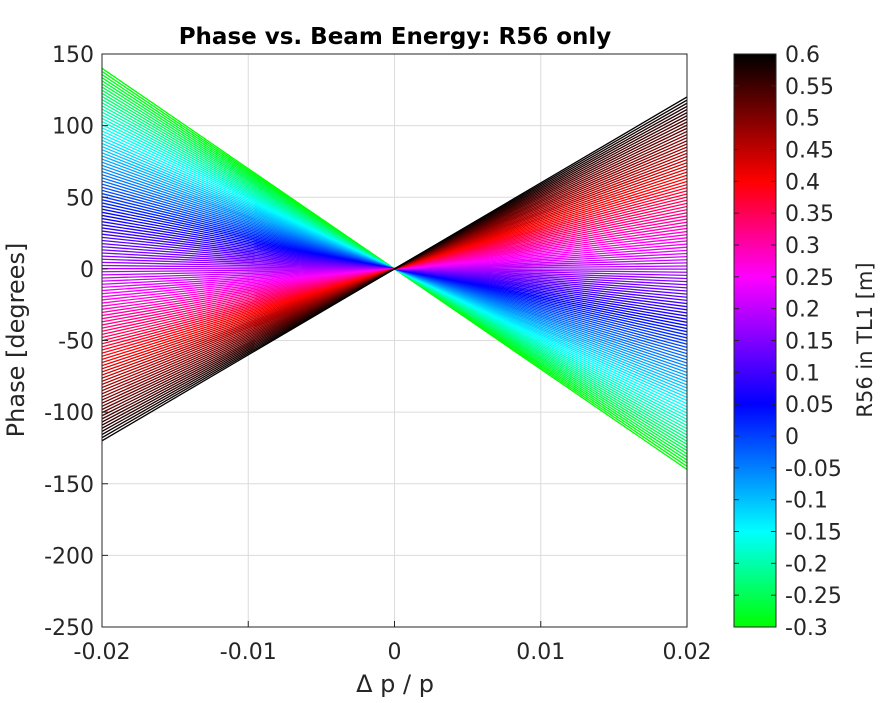 This screenshot has width=891, height=703. What do you see at coordinates (69, 413) in the screenshot?
I see `y-tick-label: -100` at bounding box center [69, 413].